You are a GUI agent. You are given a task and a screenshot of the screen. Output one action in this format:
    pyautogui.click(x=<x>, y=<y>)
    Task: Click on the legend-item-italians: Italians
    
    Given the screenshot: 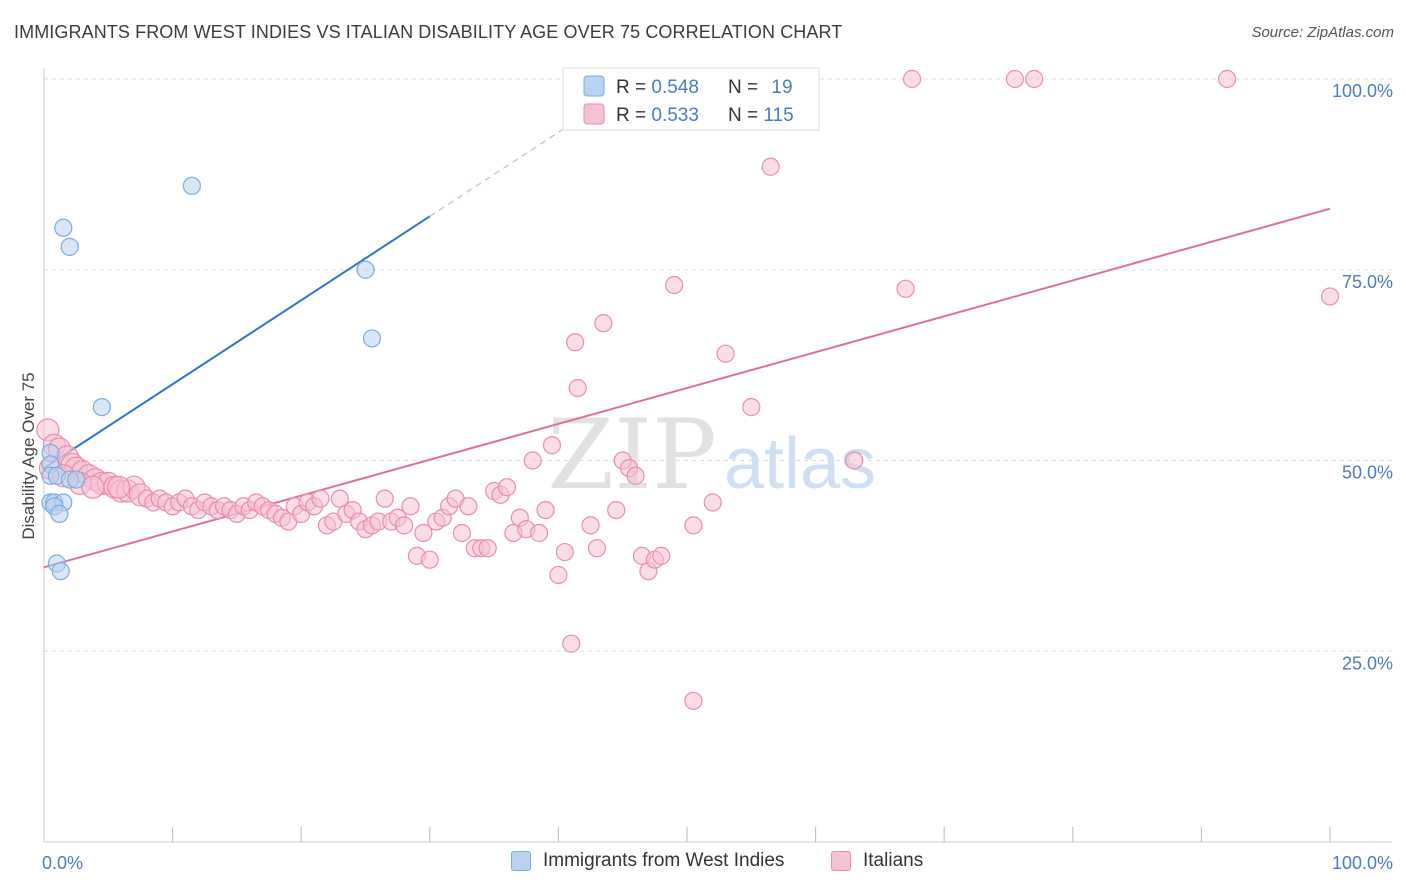 What is the action you would take?
    pyautogui.click(x=877, y=861)
    